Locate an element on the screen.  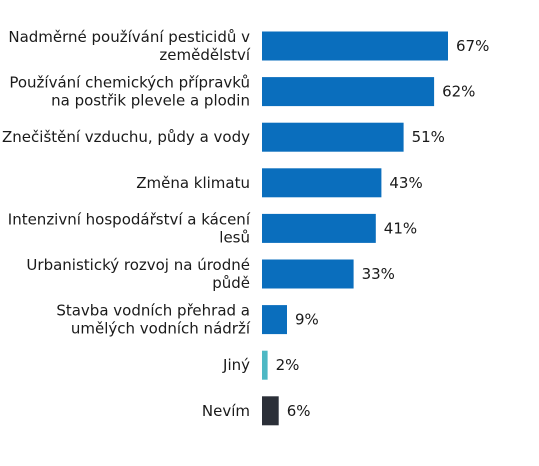
value-label-3: 51% is located at coordinates (428, 137).